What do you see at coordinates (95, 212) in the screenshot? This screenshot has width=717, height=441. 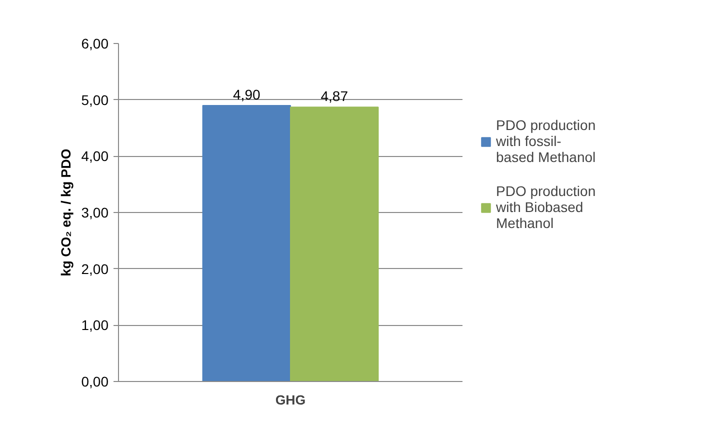 I see `y-tick-label: 3,00` at bounding box center [95, 212].